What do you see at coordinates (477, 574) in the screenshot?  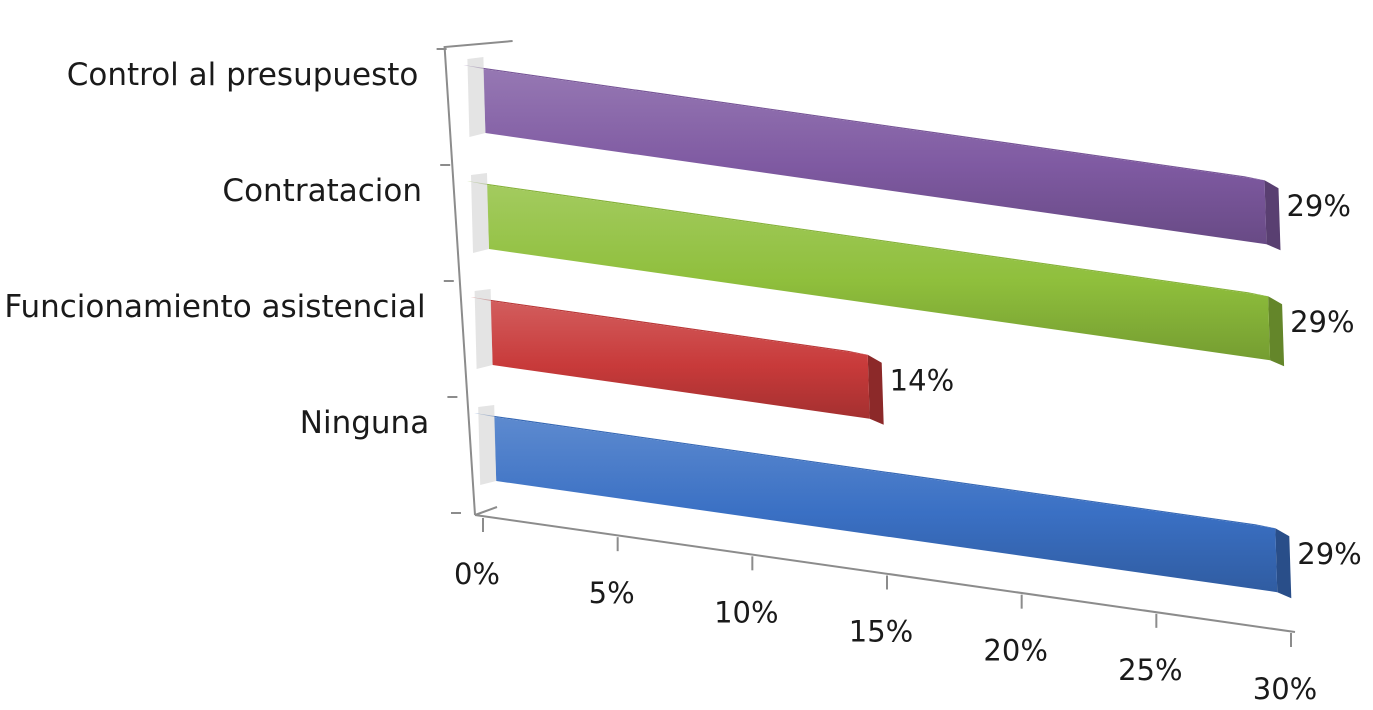 I see `x-tick-label: 0%` at bounding box center [477, 574].